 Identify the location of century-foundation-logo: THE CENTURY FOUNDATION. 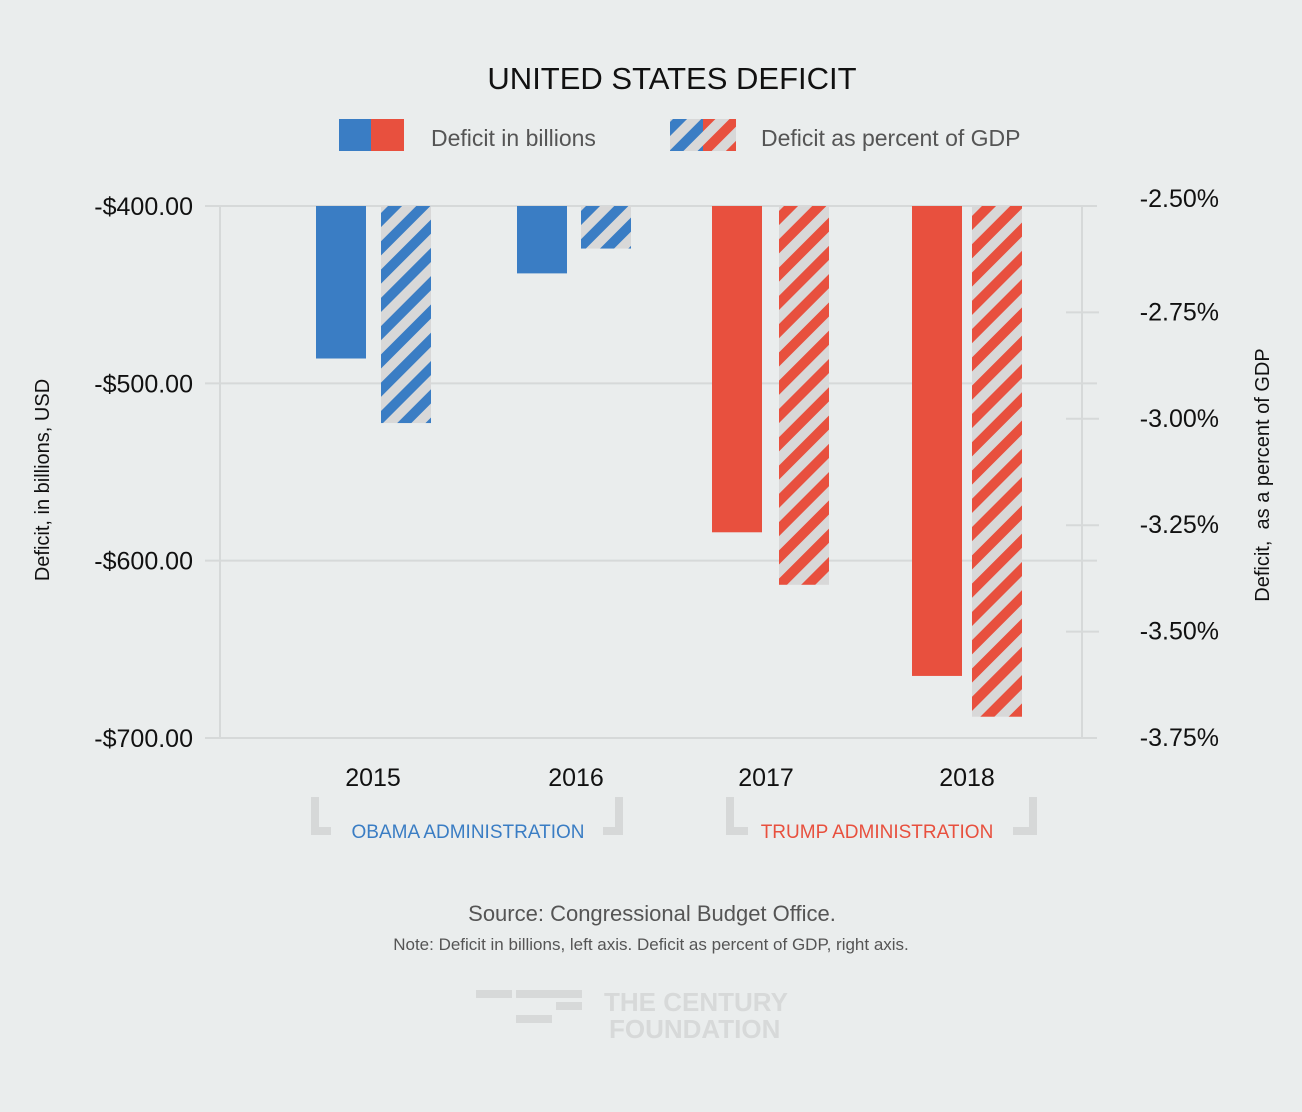
(632, 1015).